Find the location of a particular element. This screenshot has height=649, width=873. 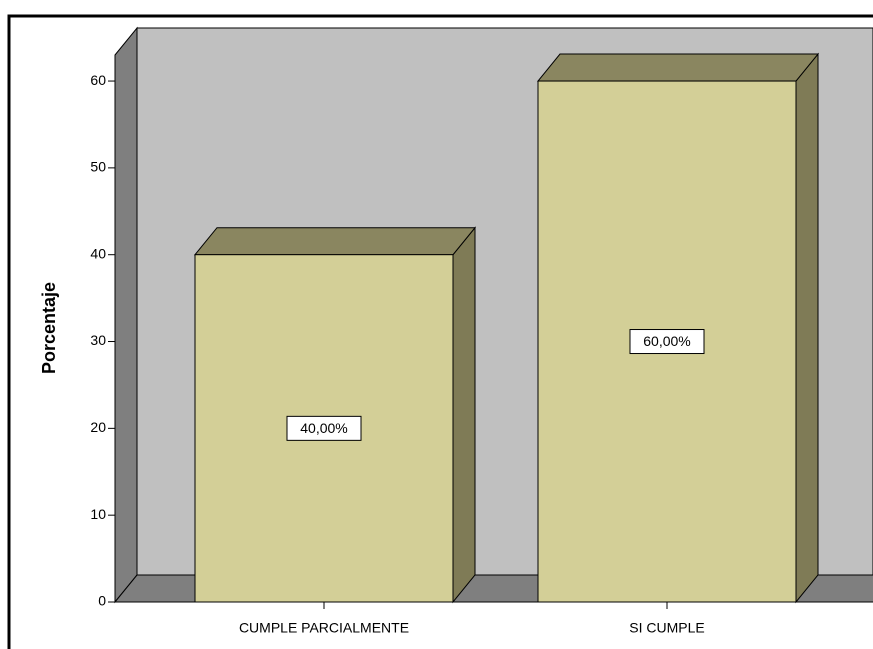

value-label: 60,00% is located at coordinates (666, 341).